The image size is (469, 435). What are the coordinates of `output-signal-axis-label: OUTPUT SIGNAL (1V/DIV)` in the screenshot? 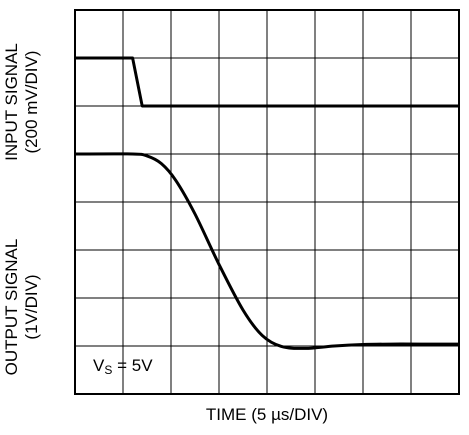 It's located at (22, 307).